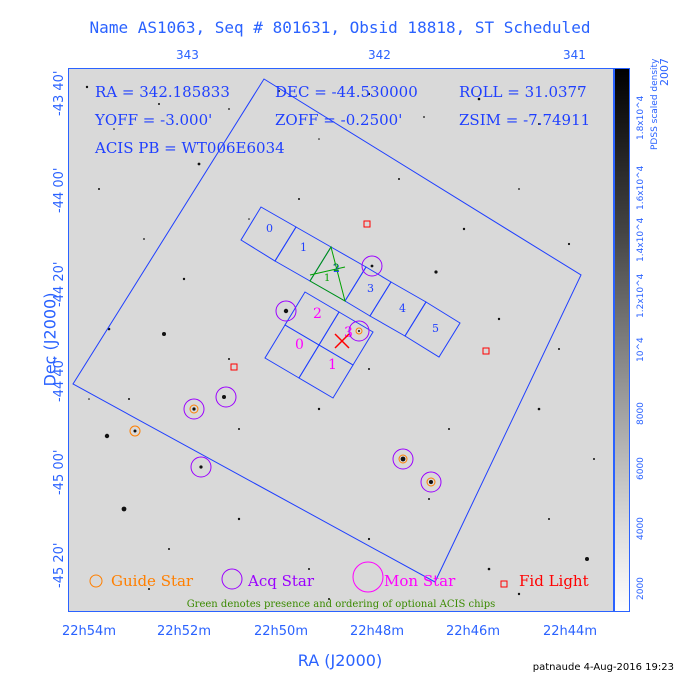  Describe the element at coordinates (189, 148) in the screenshot. I see `info-acis: ACIS PB = WT006E6034` at that location.